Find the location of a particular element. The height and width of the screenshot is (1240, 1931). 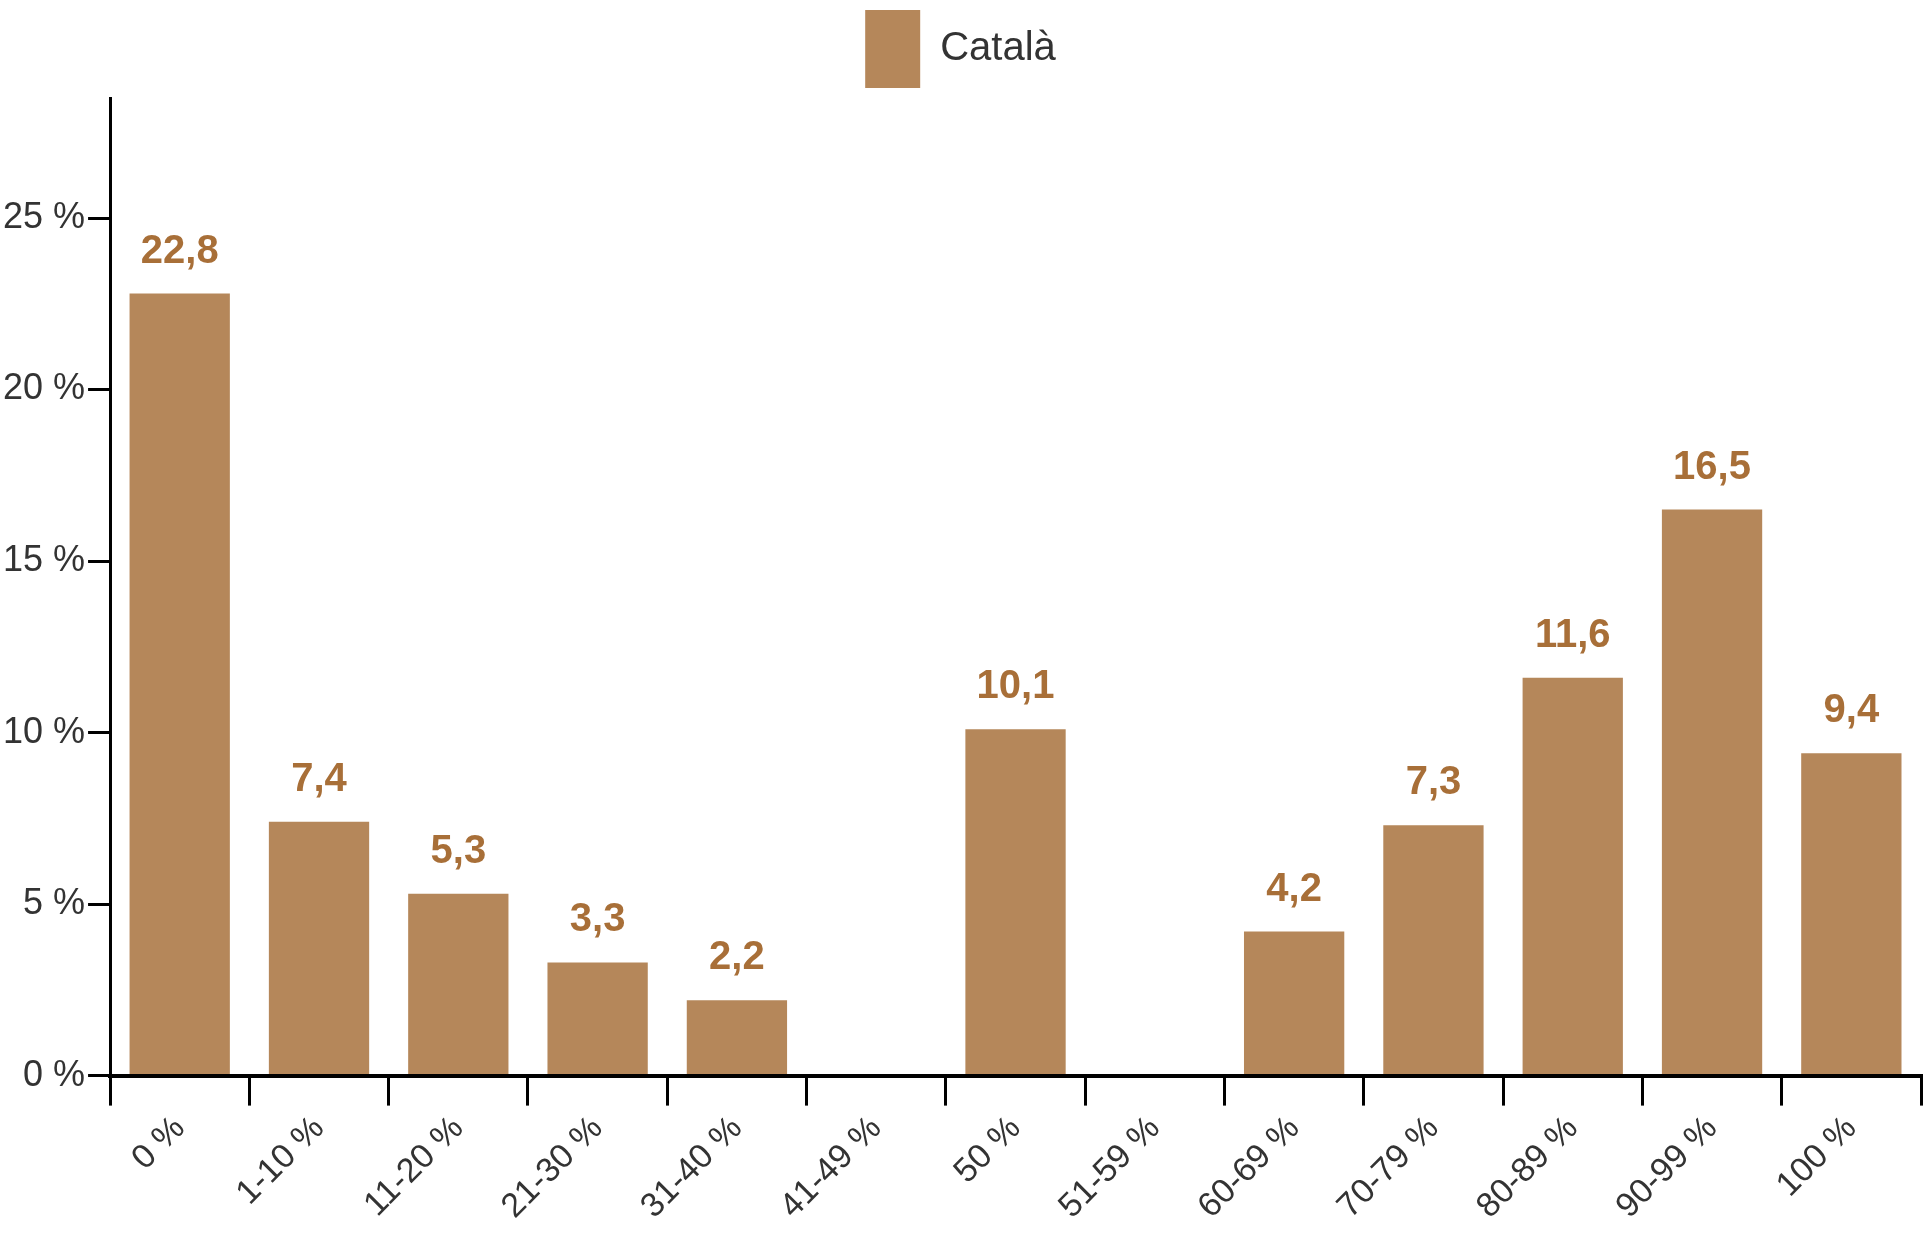

x-tick-label: 50 % is located at coordinates (986, 1148).